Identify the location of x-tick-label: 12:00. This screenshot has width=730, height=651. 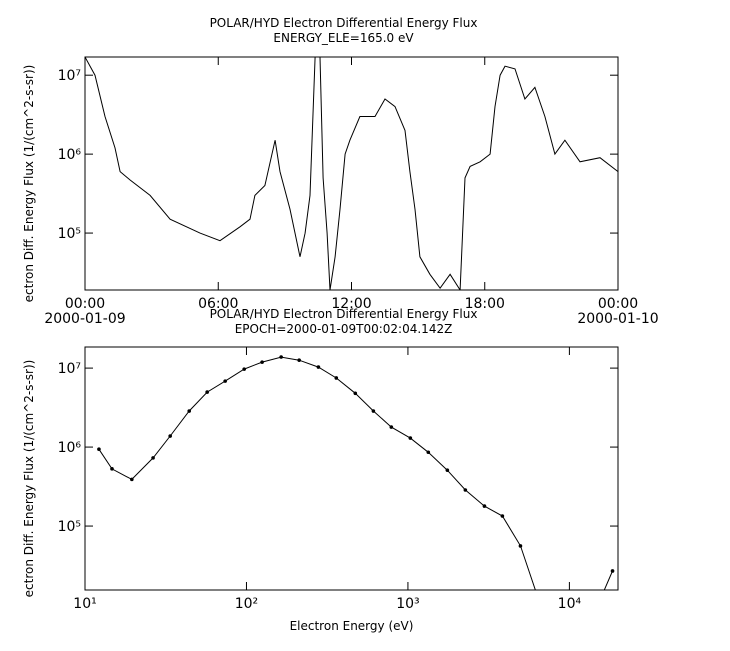
(351, 304).